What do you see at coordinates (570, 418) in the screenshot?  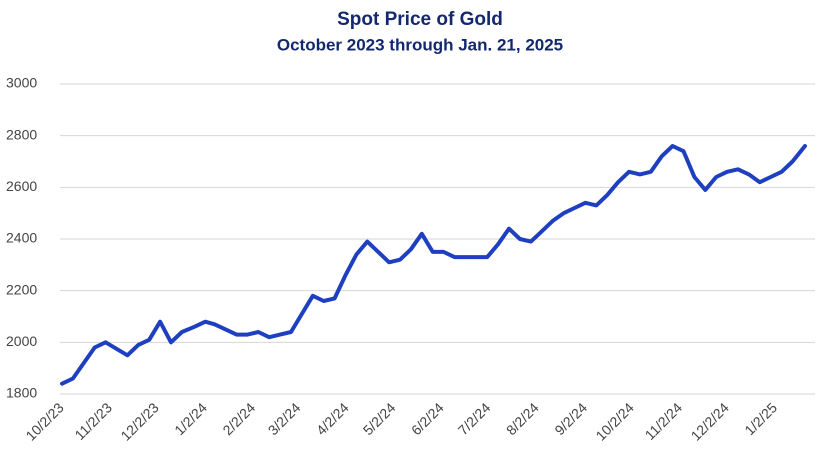 I see `x-tick-label: 9/2/24` at bounding box center [570, 418].